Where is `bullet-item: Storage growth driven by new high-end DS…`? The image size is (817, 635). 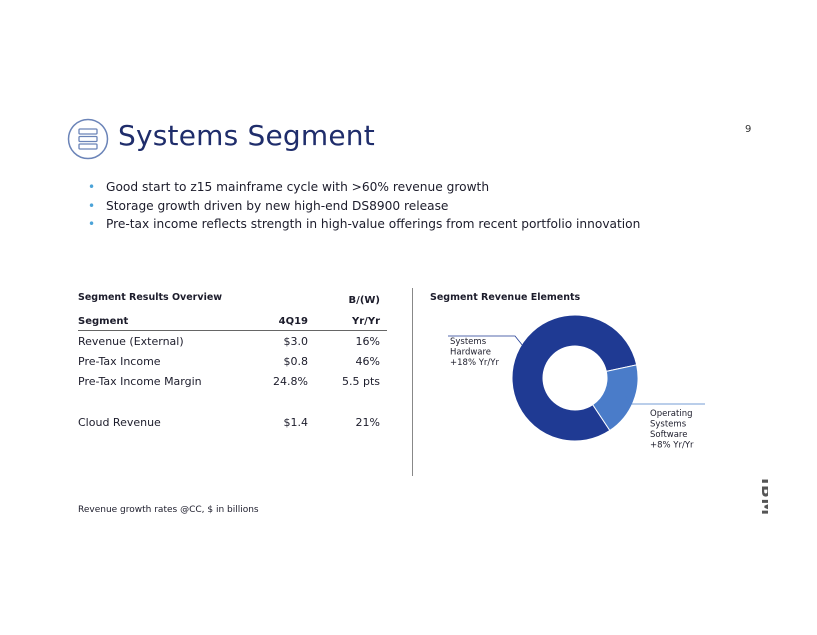 bullet-item: Storage growth driven by new high-end DS… is located at coordinates (364, 206).